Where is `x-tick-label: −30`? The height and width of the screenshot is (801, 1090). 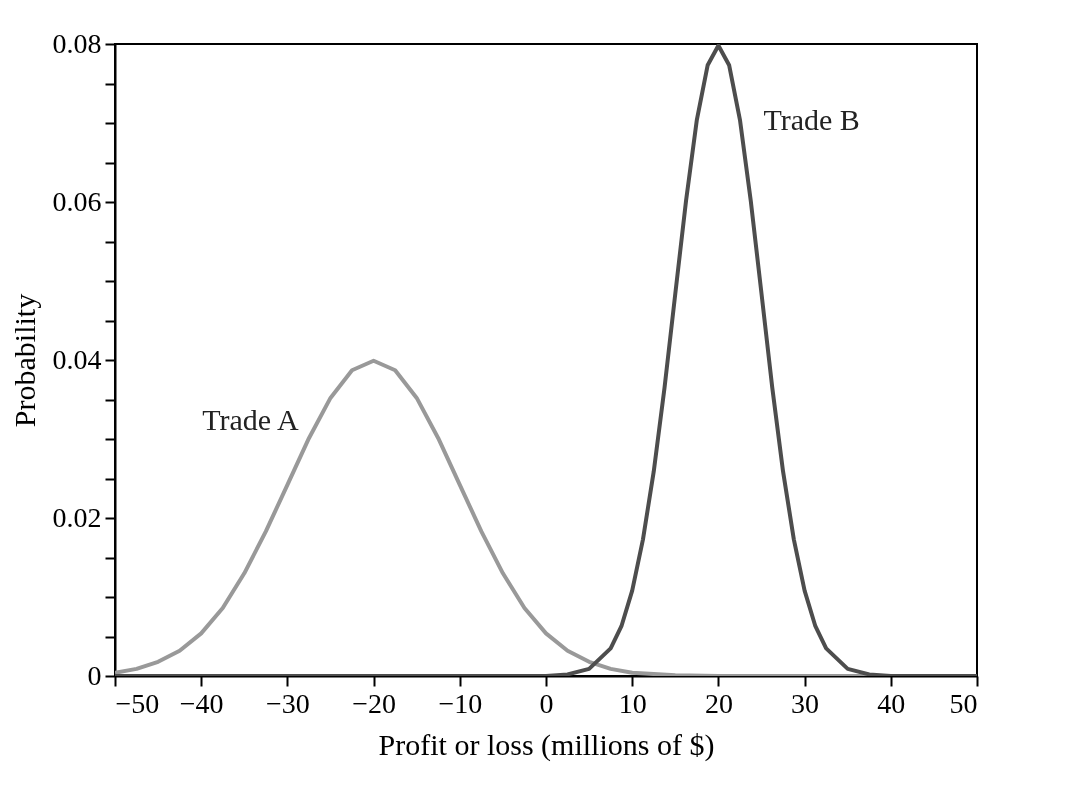
x-tick-label: −30 is located at coordinates (288, 703).